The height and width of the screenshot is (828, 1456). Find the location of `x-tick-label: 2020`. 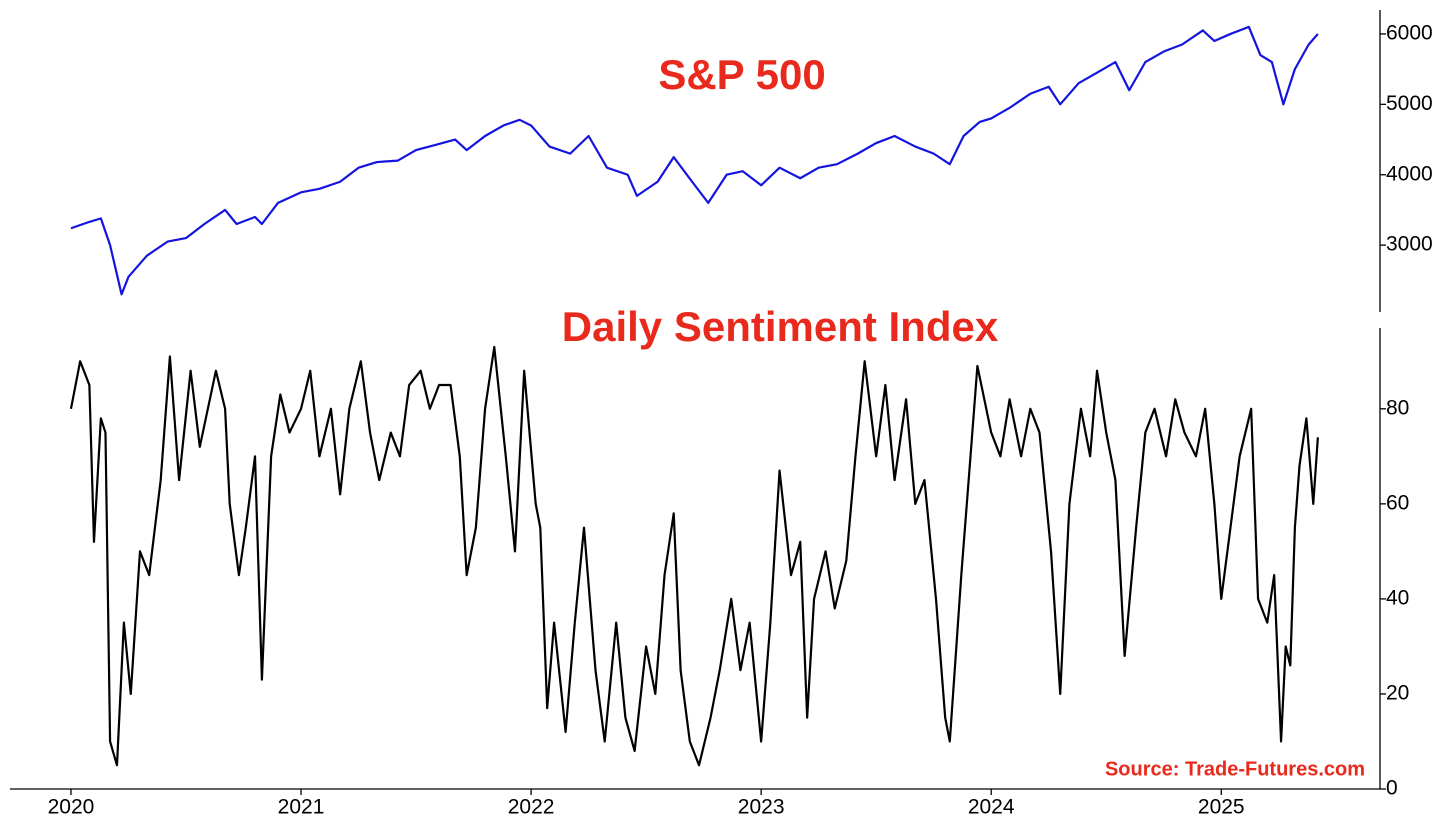

x-tick-label: 2020 is located at coordinates (71, 807).